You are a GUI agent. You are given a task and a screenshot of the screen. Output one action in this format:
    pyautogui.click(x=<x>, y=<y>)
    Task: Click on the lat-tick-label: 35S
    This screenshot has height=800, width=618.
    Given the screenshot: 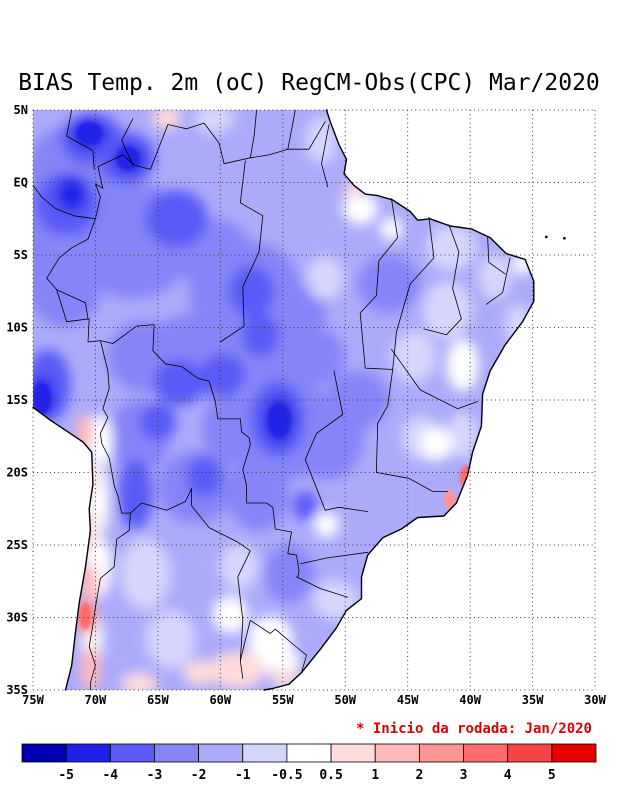 What is the action you would take?
    pyautogui.click(x=17, y=690)
    